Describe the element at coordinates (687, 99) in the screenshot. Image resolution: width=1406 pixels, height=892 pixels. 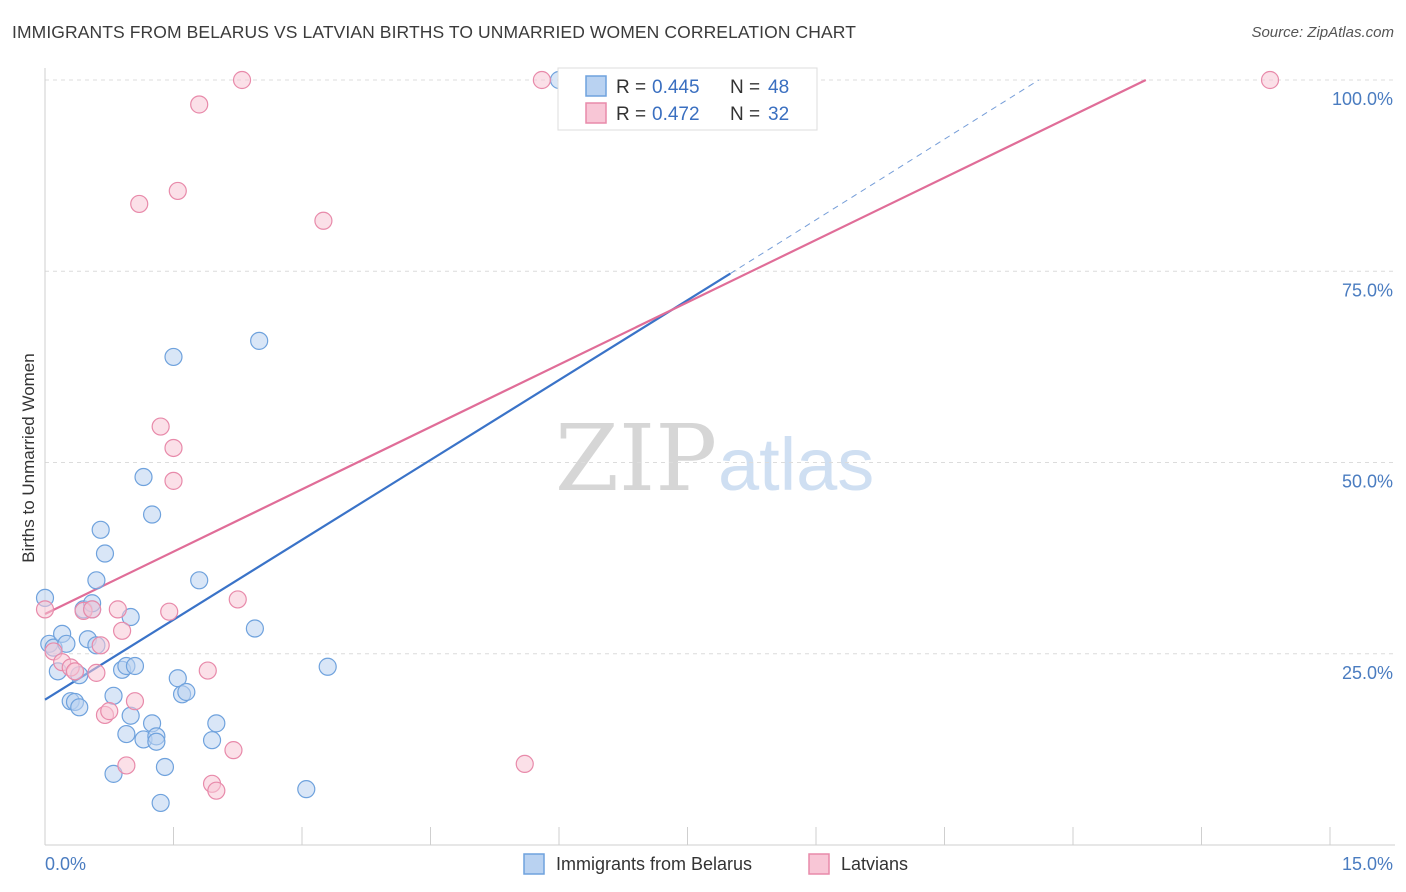
I see `correlation-legend: R = 0.445 N = 48 R = 0.472 N = 32` at that location.